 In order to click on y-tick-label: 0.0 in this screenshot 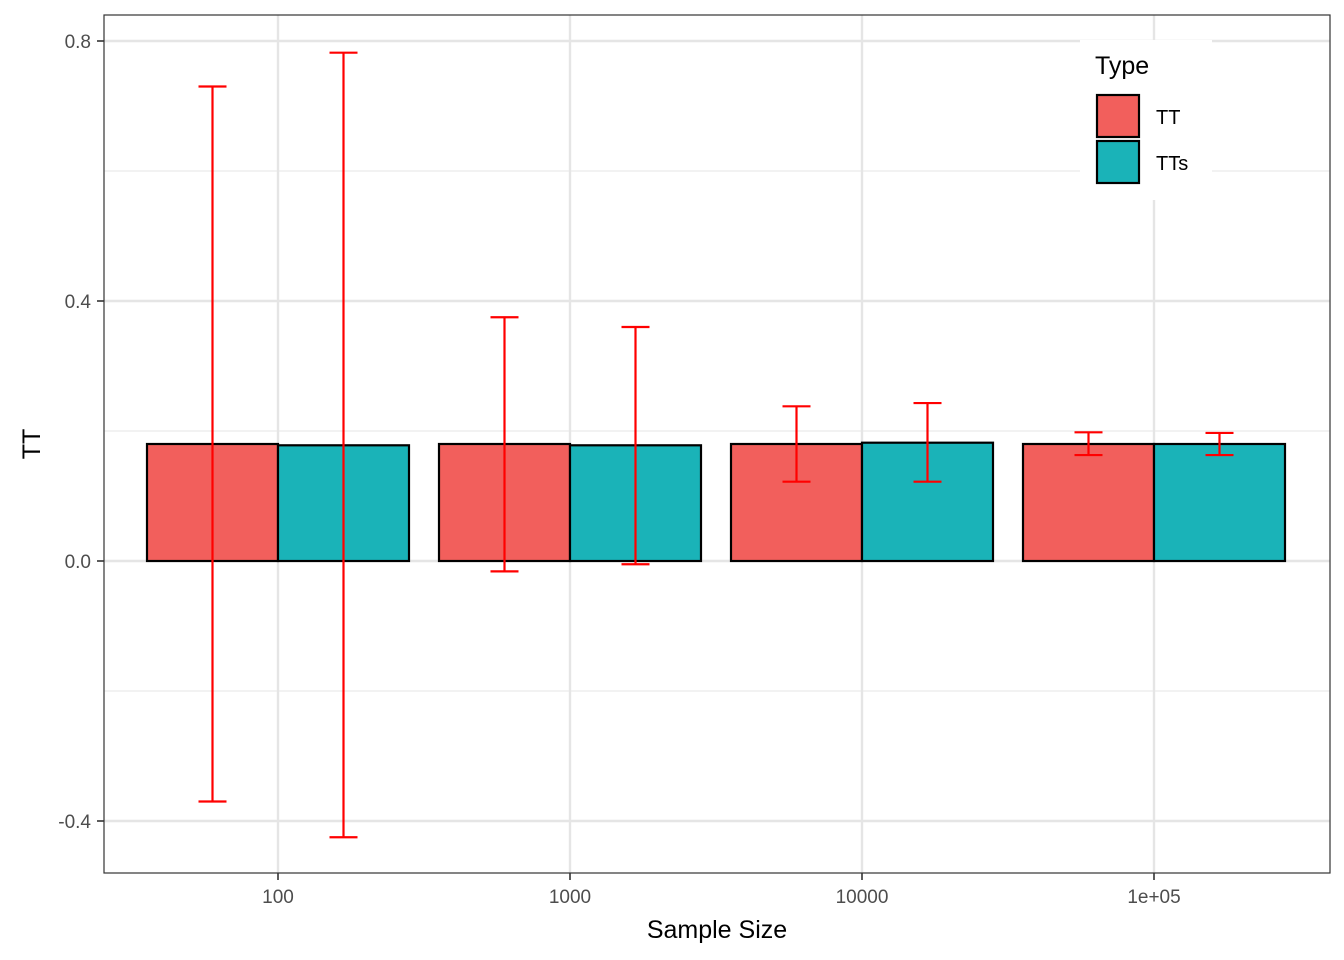, I will do `click(78, 562)`.